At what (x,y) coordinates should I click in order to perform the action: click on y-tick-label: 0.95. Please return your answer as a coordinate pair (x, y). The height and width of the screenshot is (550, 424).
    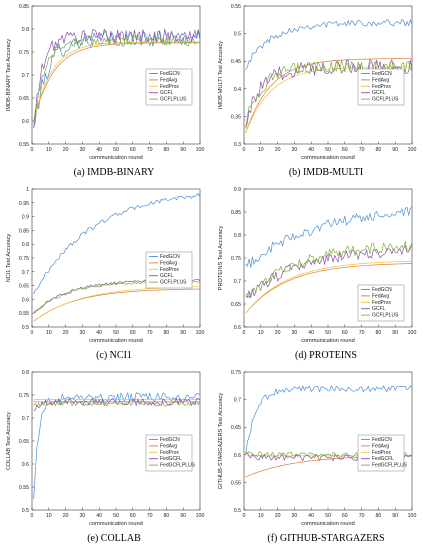
    Looking at the image, I should click on (24, 204).